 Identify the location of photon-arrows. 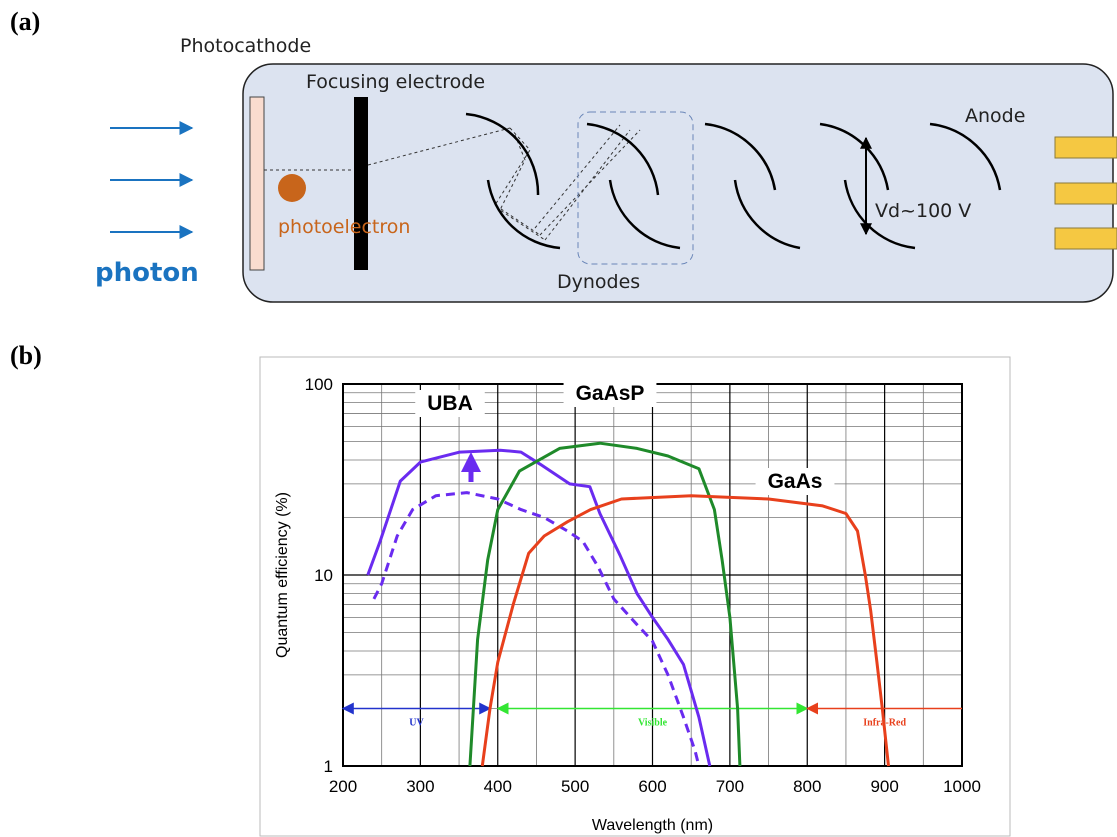
(152, 180).